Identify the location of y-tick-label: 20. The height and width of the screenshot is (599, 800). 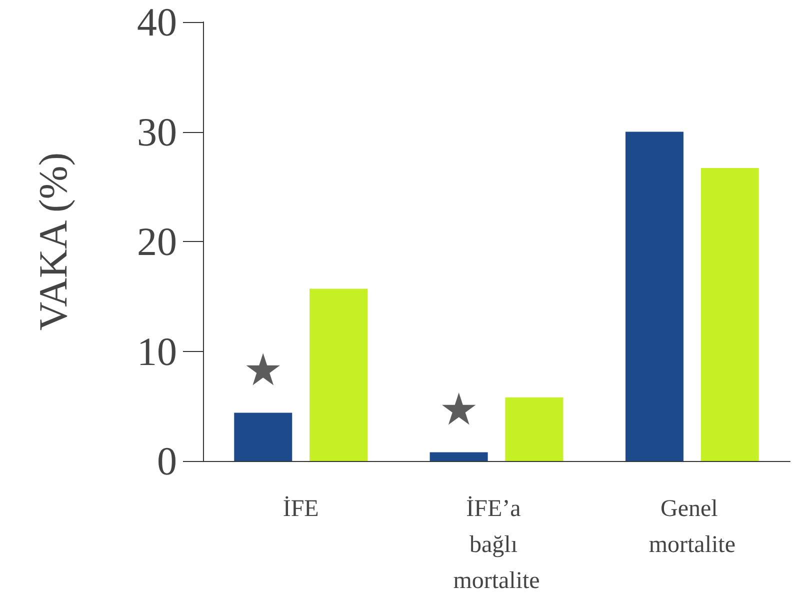
(157, 241).